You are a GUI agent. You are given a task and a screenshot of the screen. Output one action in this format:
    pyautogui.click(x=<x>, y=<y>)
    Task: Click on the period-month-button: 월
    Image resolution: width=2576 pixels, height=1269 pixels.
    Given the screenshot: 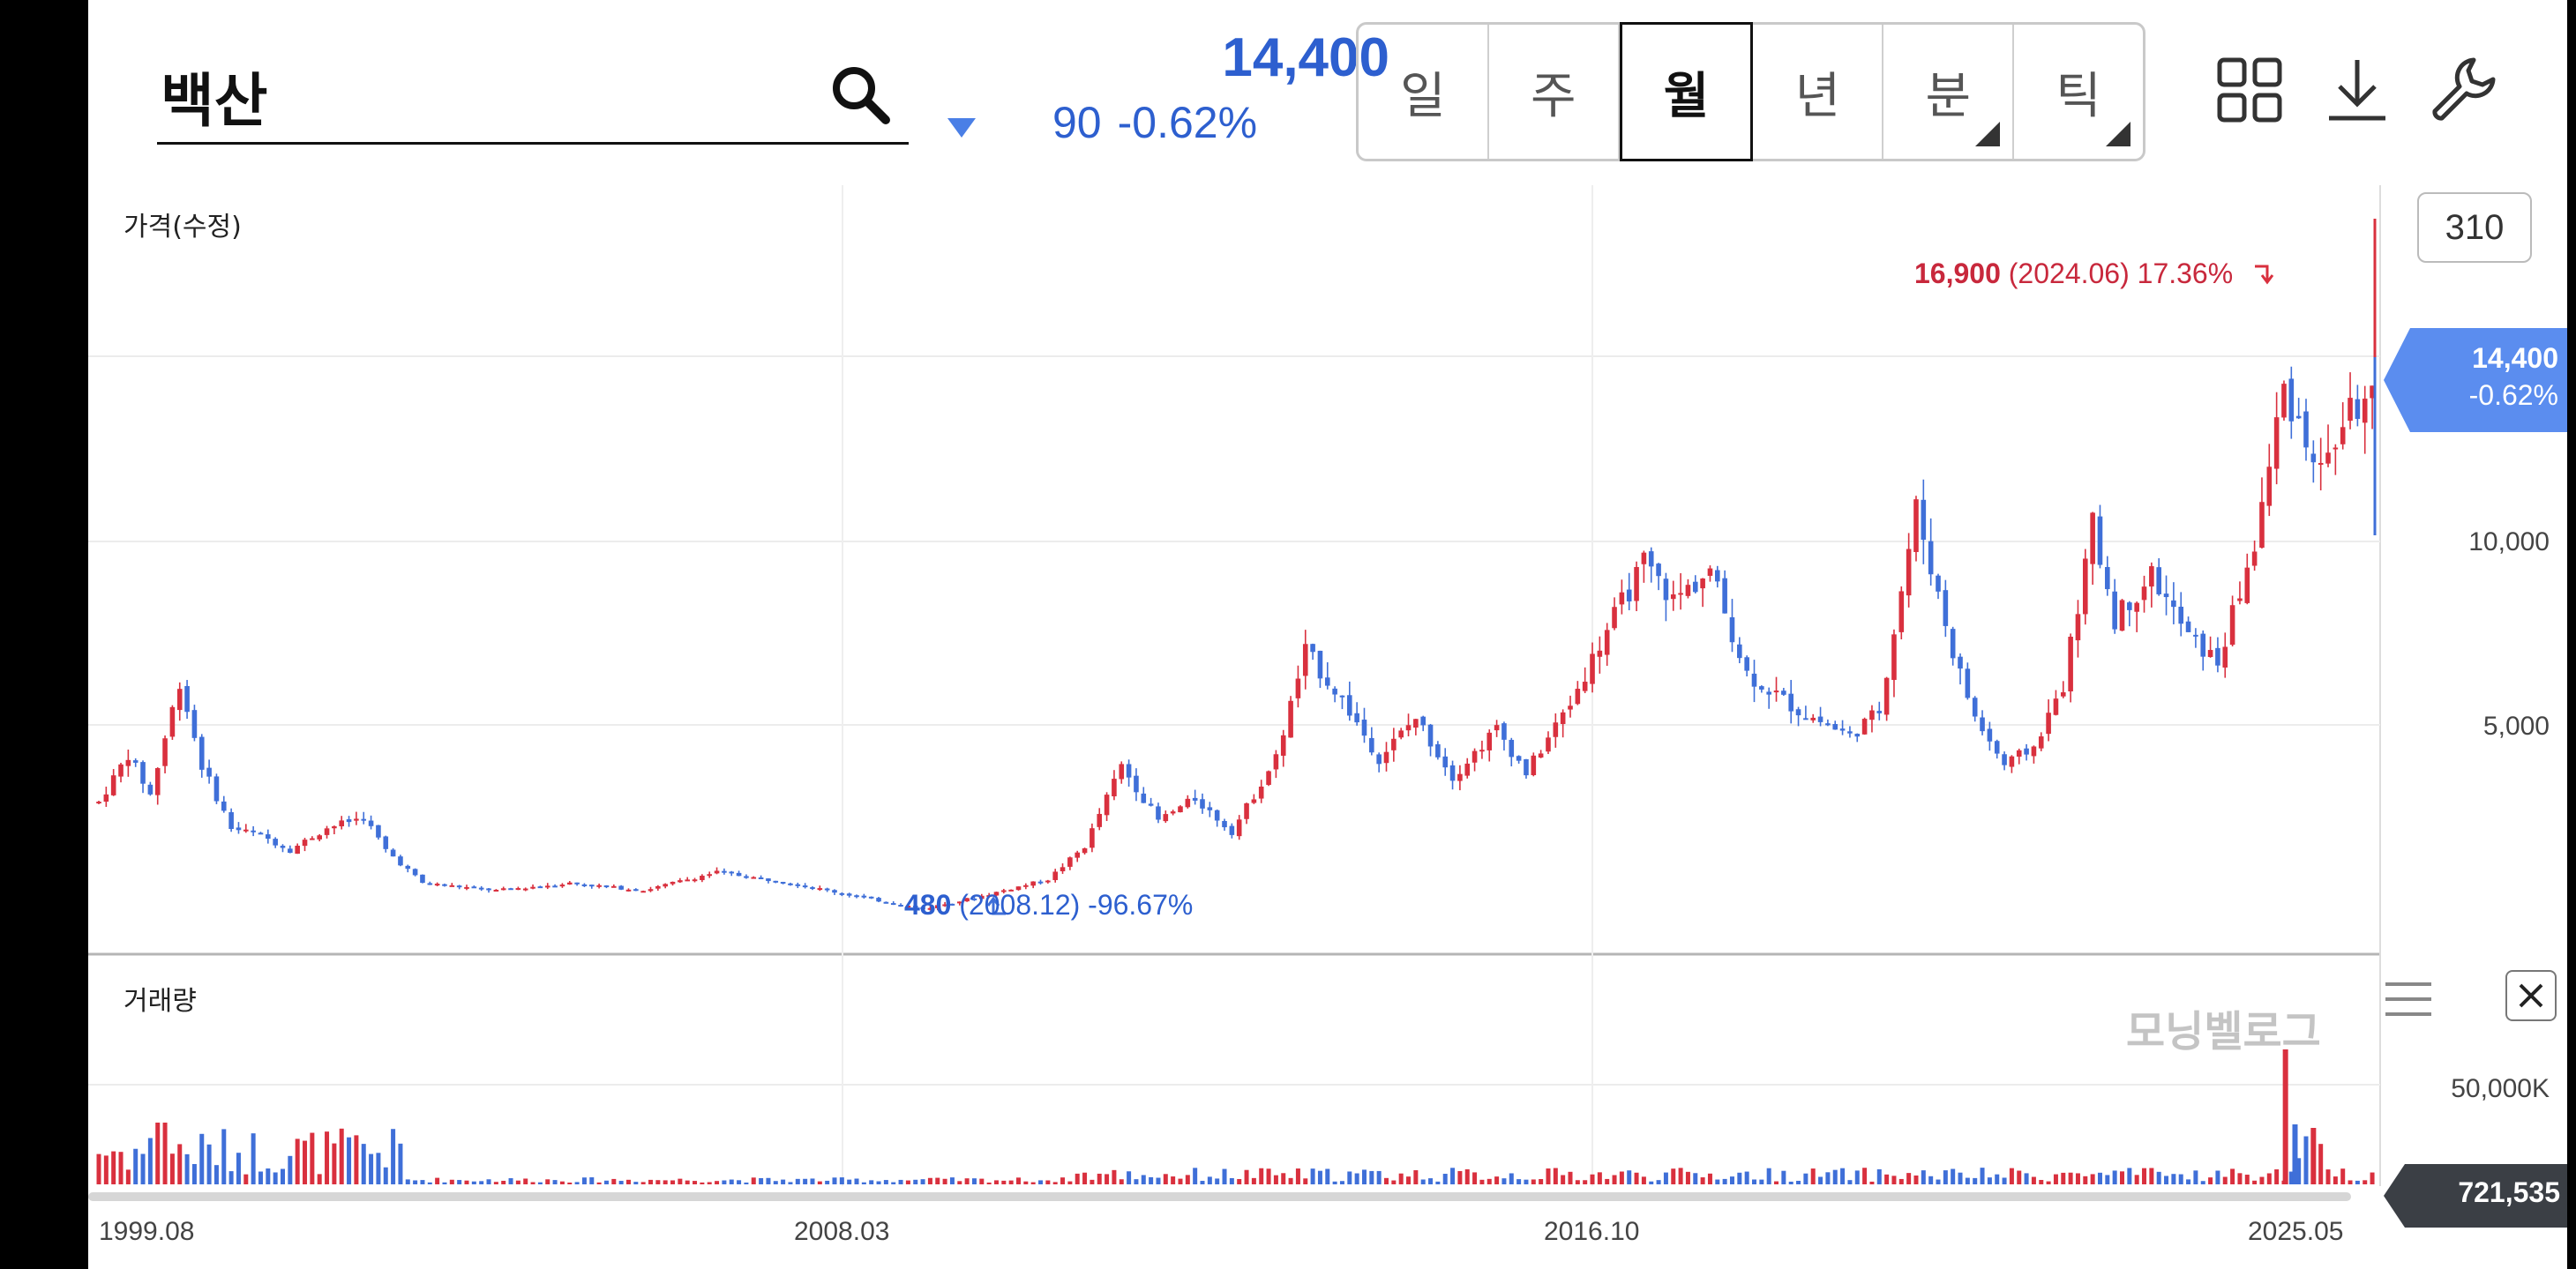 What is the action you would take?
    pyautogui.click(x=1687, y=91)
    